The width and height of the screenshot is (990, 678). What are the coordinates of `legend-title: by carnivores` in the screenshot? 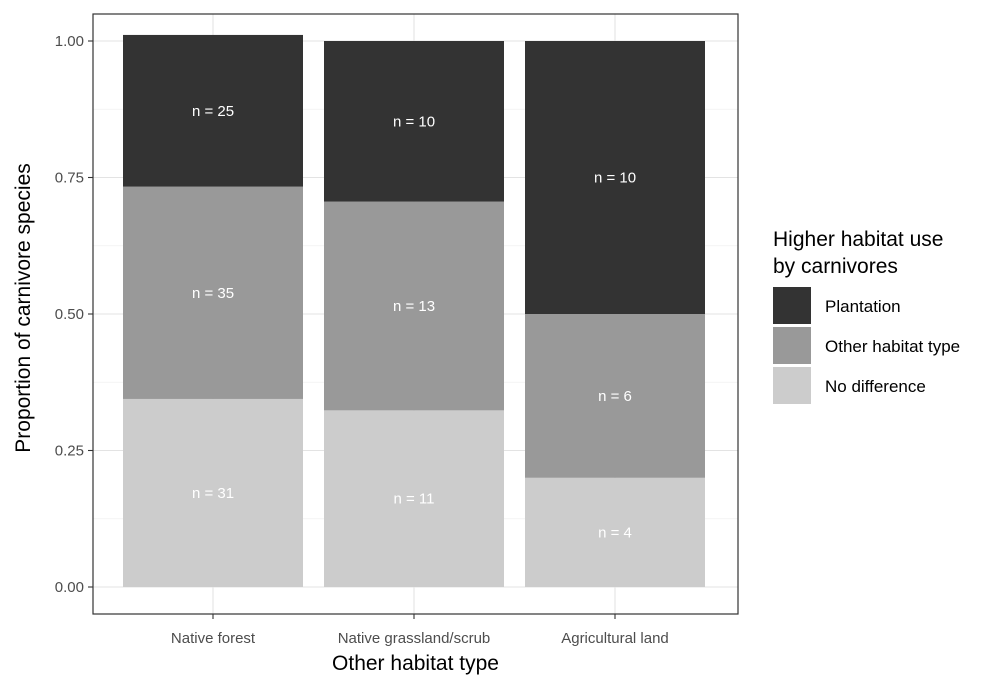 It's located at (835, 266).